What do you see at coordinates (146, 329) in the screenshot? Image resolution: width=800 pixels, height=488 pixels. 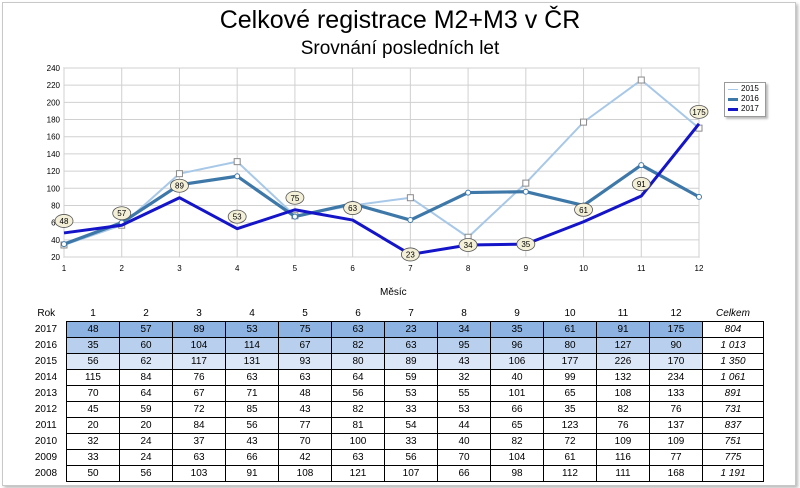 I see `table-cell: 57` at bounding box center [146, 329].